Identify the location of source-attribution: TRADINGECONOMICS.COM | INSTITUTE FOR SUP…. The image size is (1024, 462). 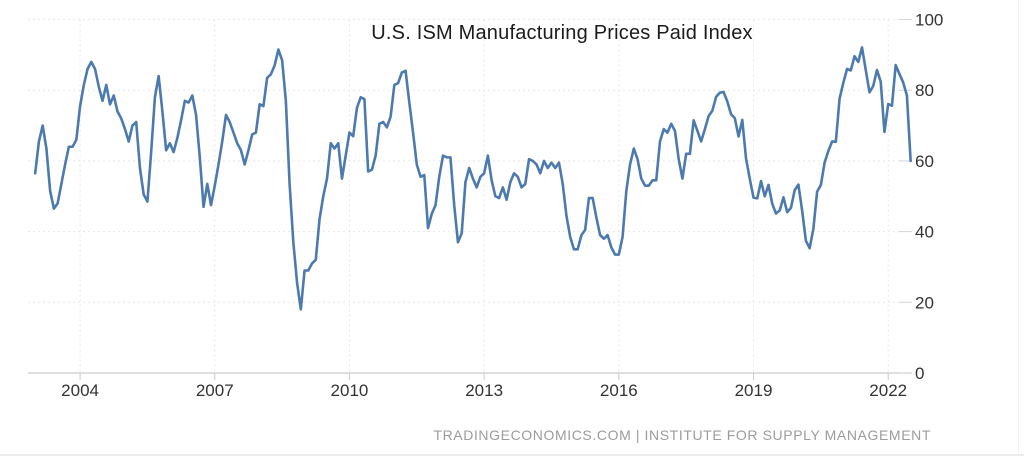
(682, 435).